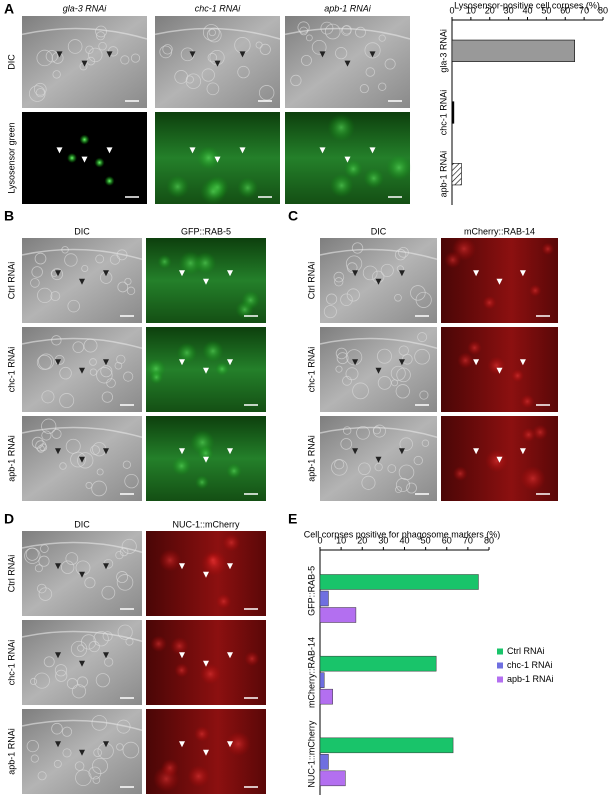 The image size is (614, 800). Describe the element at coordinates (82, 231) in the screenshot. I see `column-header: DIC` at that location.